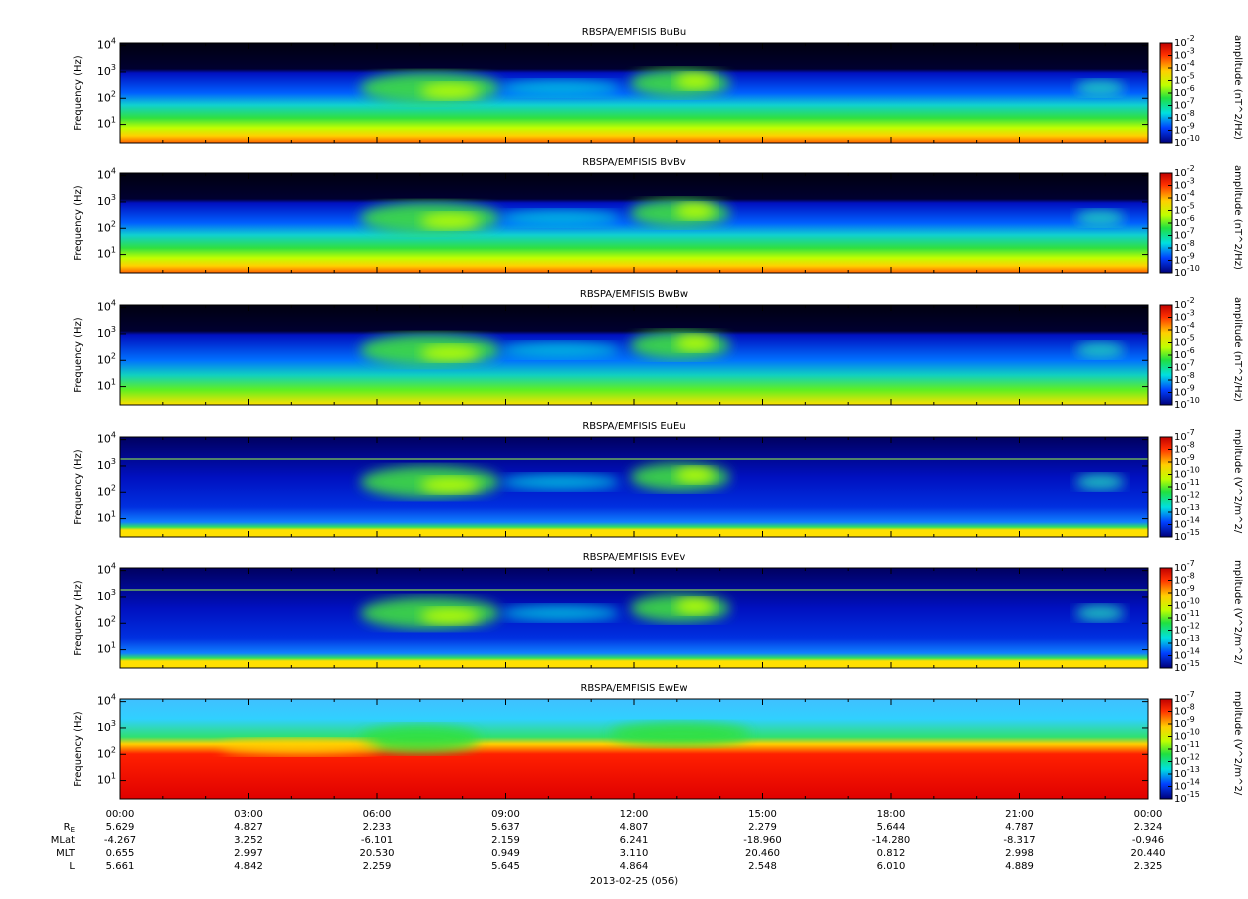 The height and width of the screenshot is (899, 1248). What do you see at coordinates (891, 840) in the screenshot?
I see `ephemeris-value: -14.280` at bounding box center [891, 840].